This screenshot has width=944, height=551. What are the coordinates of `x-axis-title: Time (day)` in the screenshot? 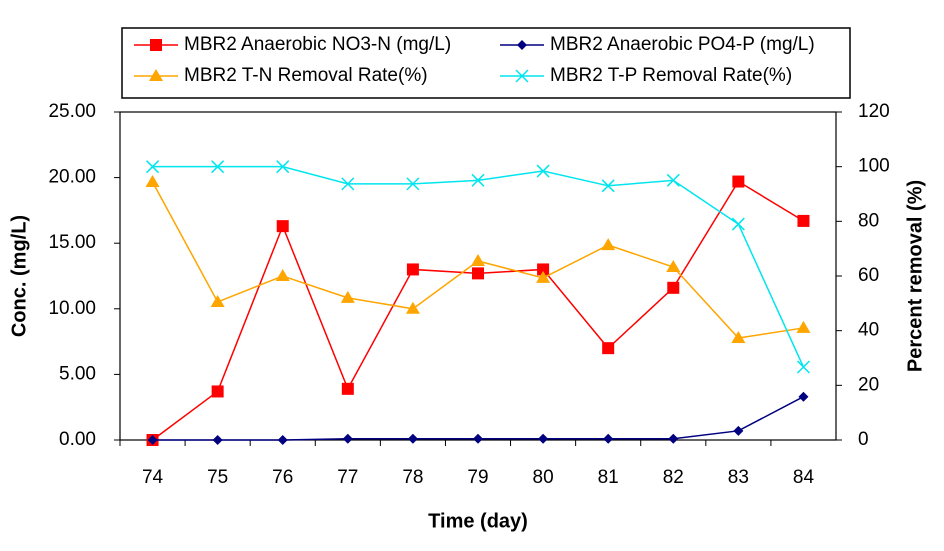 It's located at (478, 521).